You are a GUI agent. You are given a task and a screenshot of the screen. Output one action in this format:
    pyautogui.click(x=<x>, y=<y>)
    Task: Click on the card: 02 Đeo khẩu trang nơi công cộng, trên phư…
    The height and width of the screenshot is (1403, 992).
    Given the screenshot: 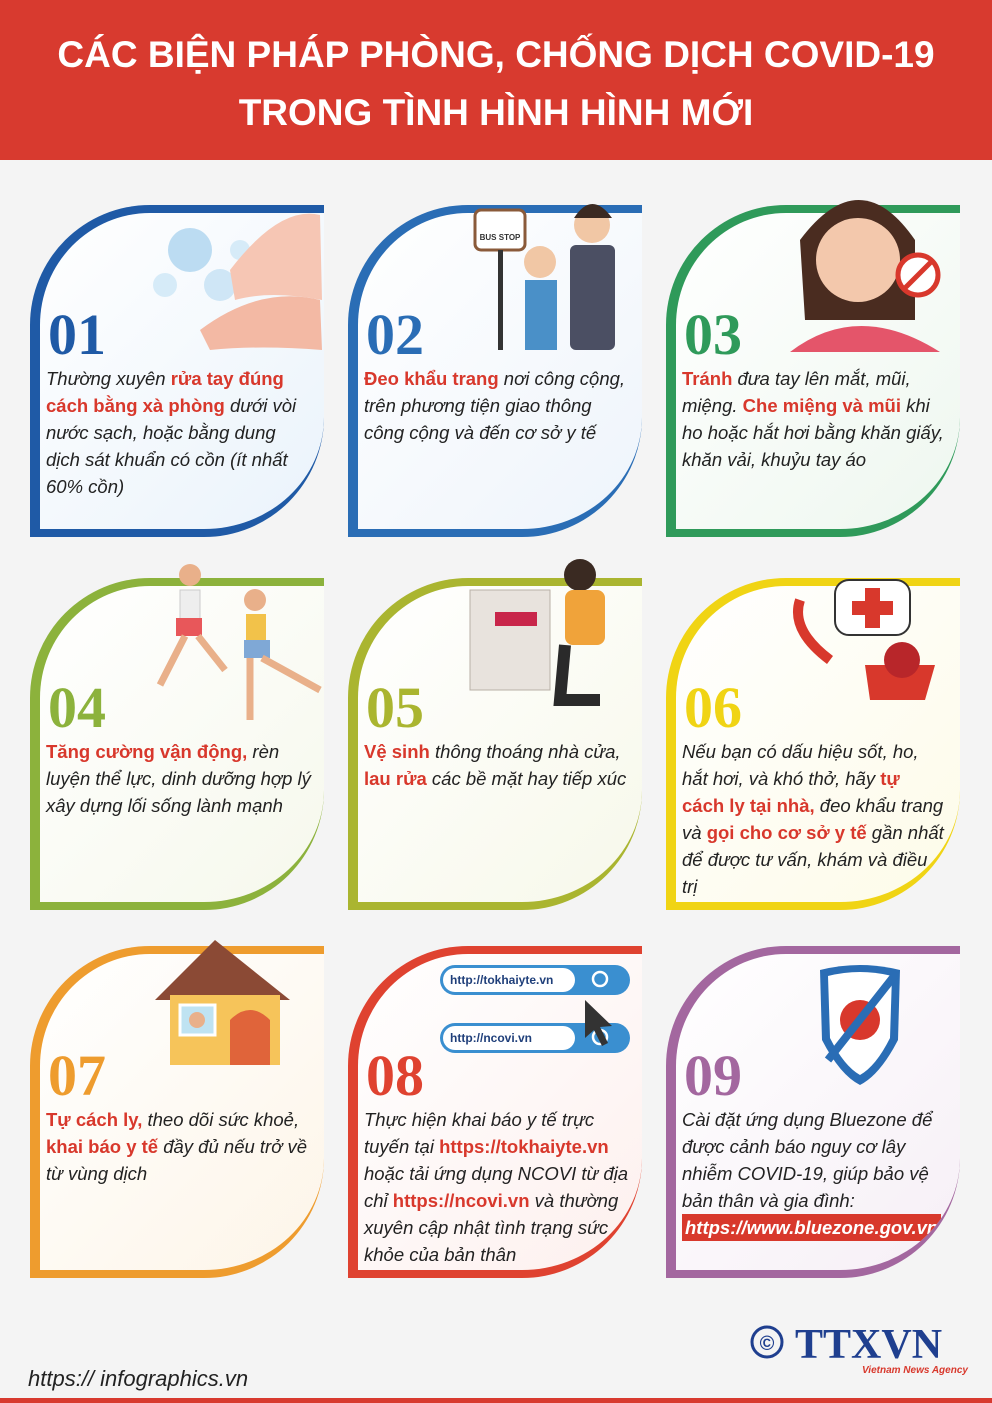 What is the action you would take?
    pyautogui.click(x=495, y=371)
    